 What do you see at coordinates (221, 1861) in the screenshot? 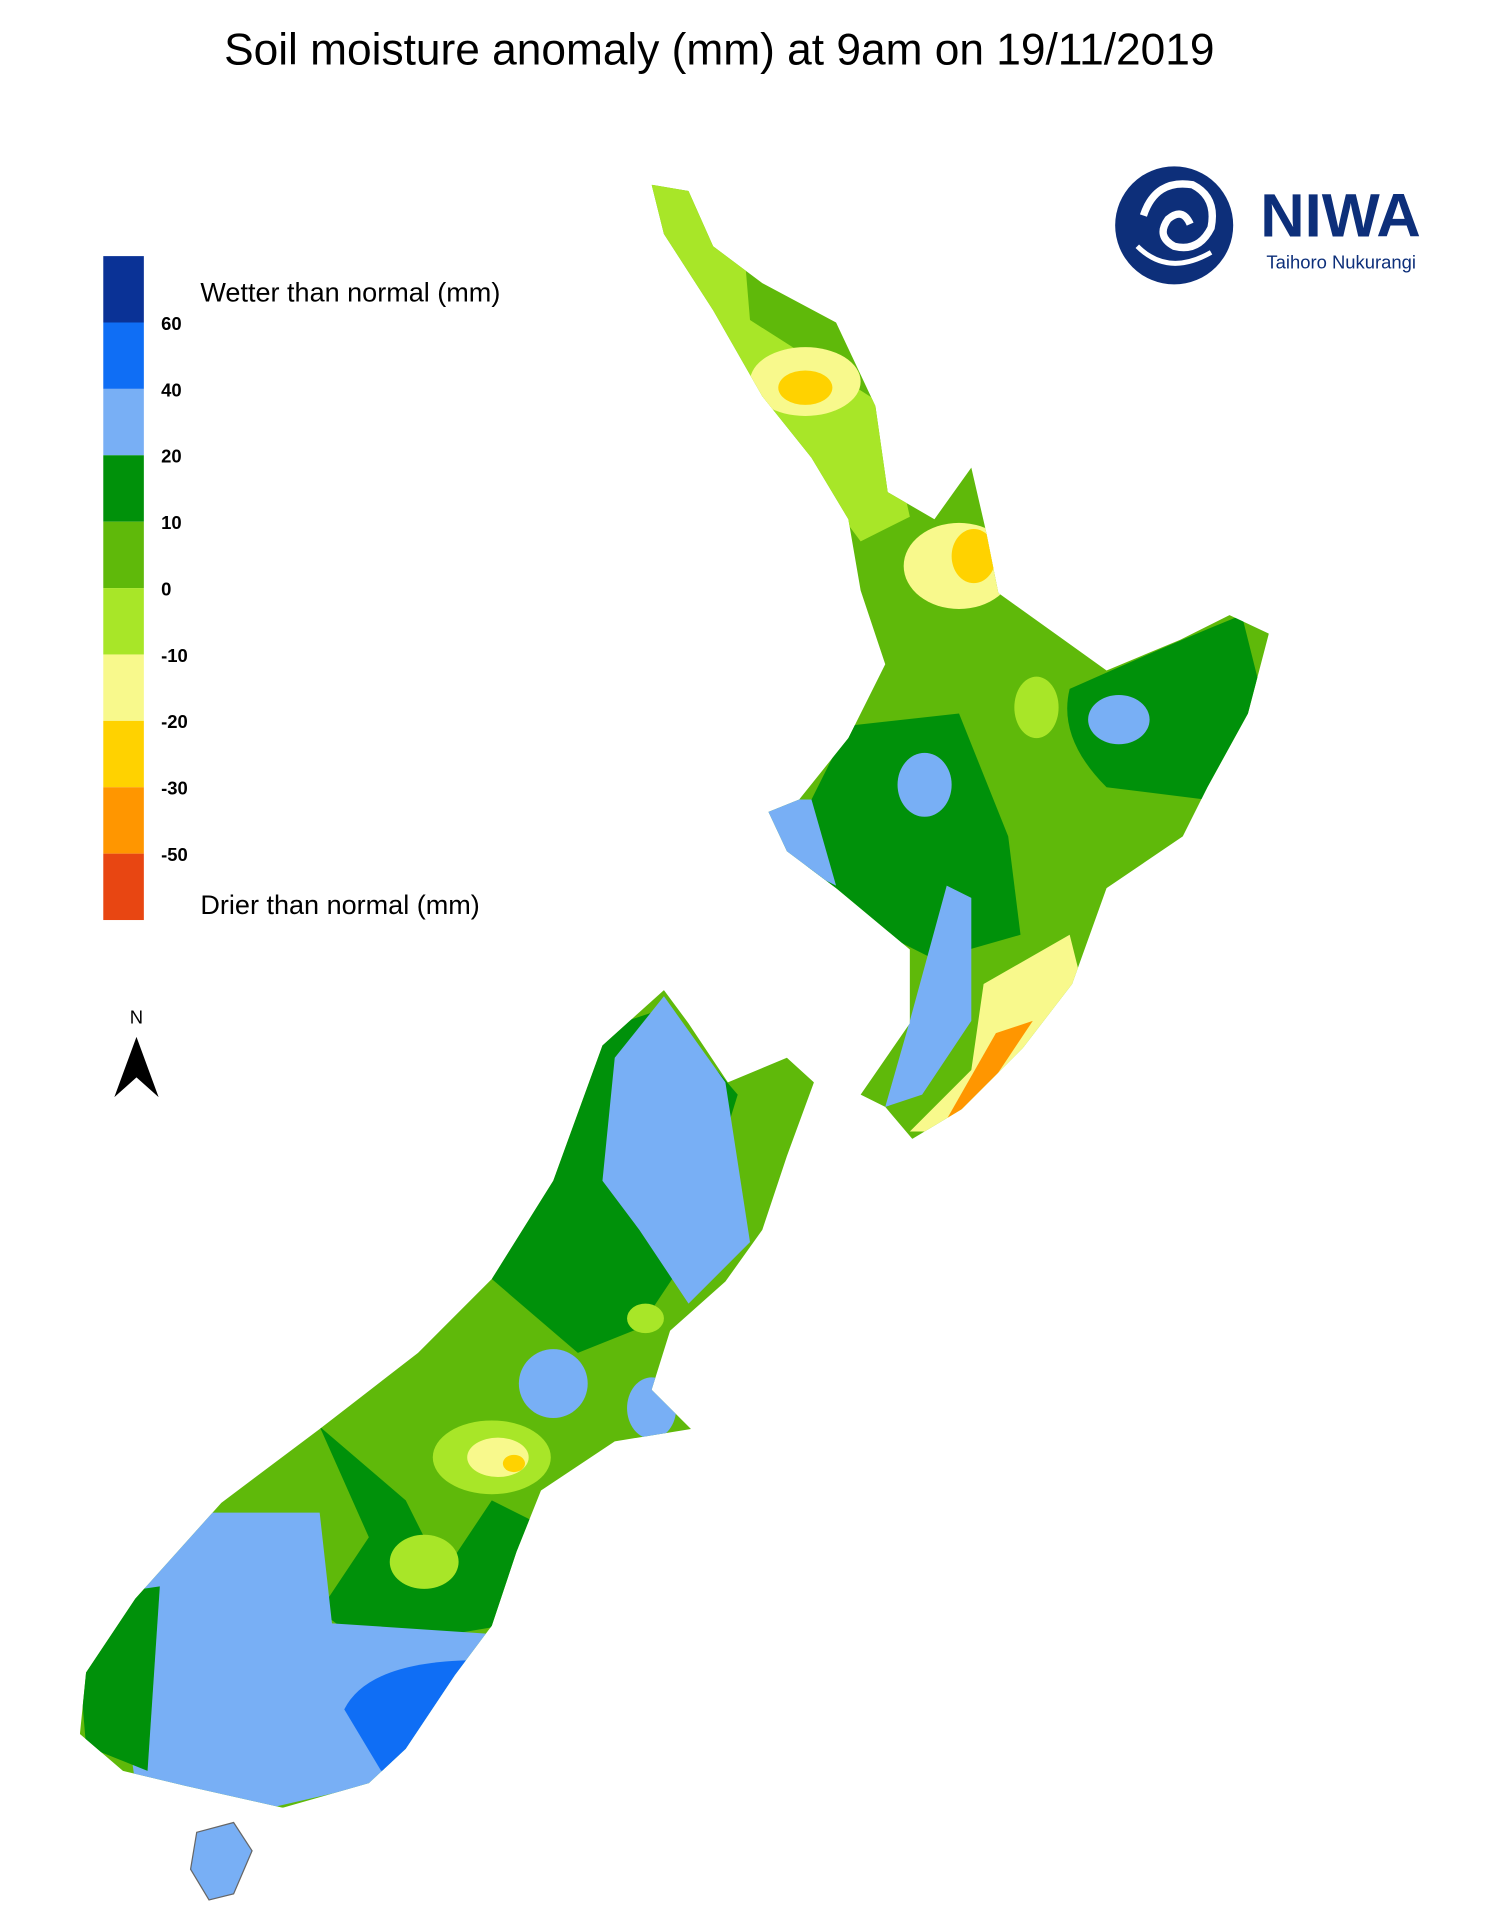
I see `stewart-island` at bounding box center [221, 1861].